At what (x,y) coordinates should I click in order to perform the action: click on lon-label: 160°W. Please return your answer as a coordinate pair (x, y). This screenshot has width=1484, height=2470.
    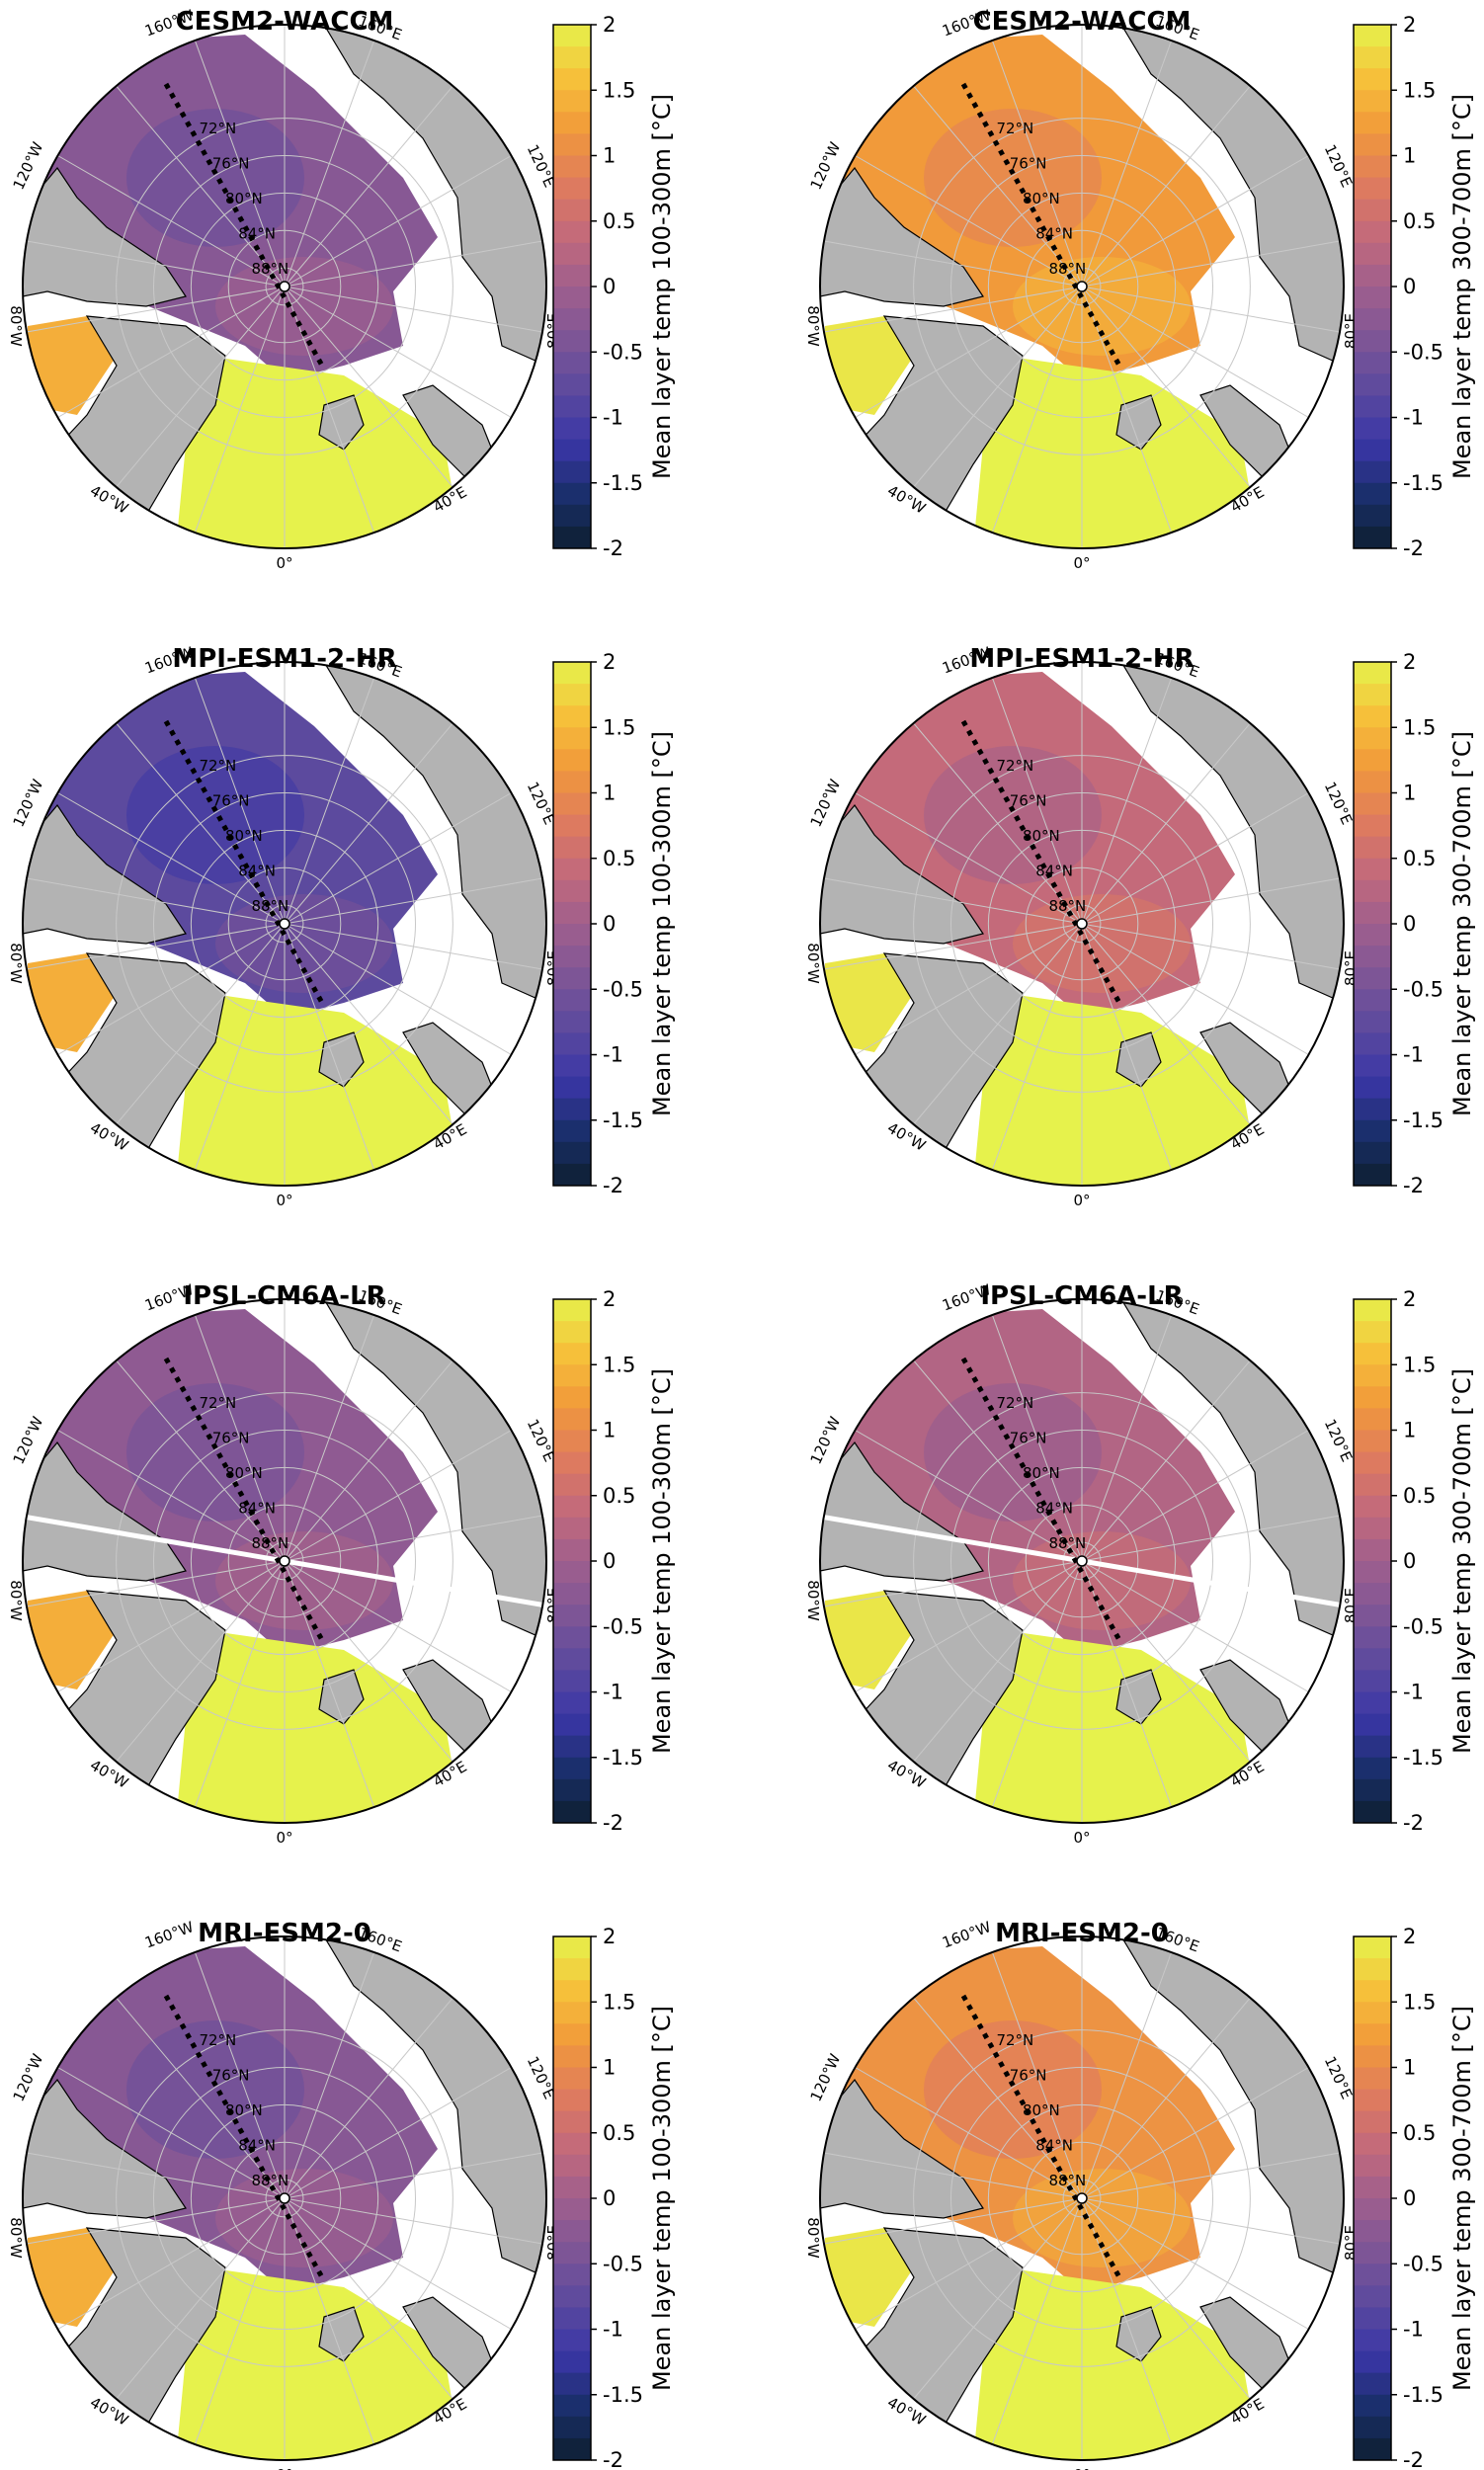
    Looking at the image, I should click on (966, 1934).